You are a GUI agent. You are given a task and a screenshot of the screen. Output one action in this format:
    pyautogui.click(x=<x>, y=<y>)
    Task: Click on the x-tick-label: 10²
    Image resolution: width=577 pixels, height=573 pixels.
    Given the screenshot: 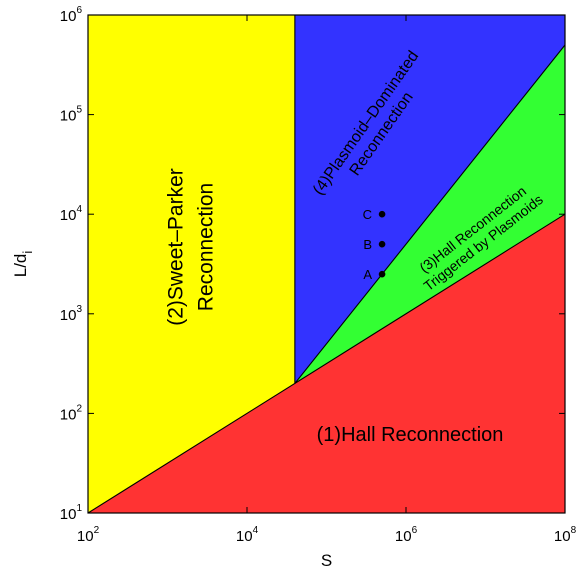 What is the action you would take?
    pyautogui.click(x=88, y=535)
    